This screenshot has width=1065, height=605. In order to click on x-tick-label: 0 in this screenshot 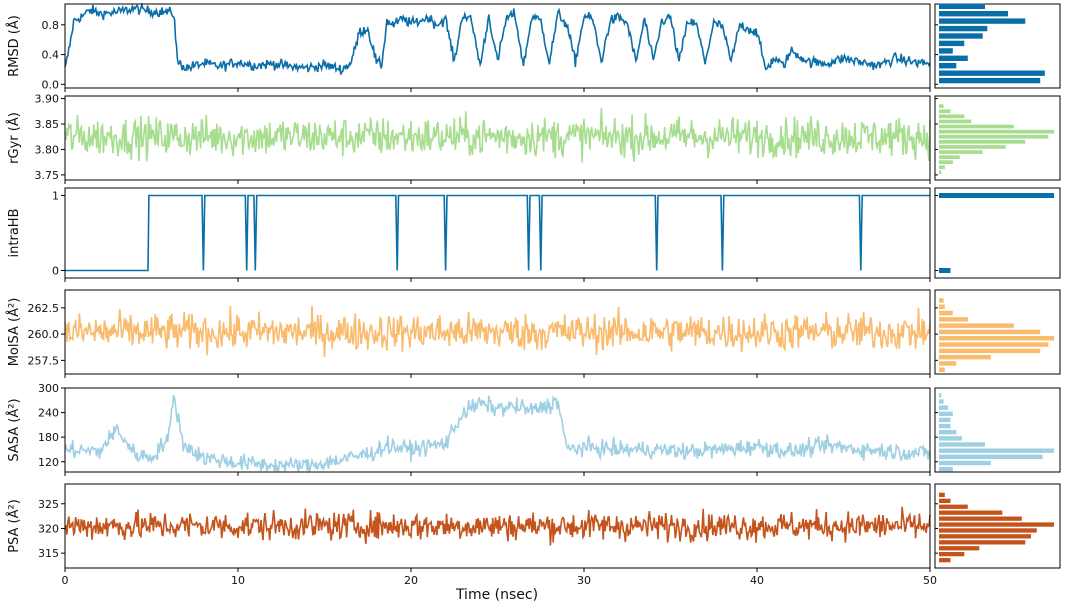, I will do `click(65, 580)`.